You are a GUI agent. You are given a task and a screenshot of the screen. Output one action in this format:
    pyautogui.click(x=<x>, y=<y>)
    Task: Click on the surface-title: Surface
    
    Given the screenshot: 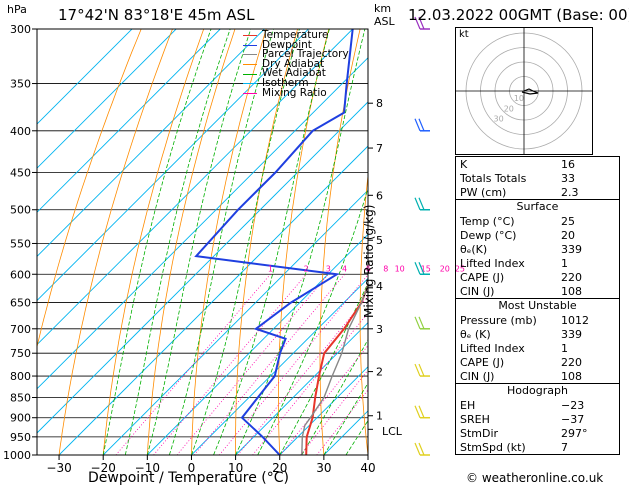 What is the action you would take?
    pyautogui.click(x=537, y=206)
    